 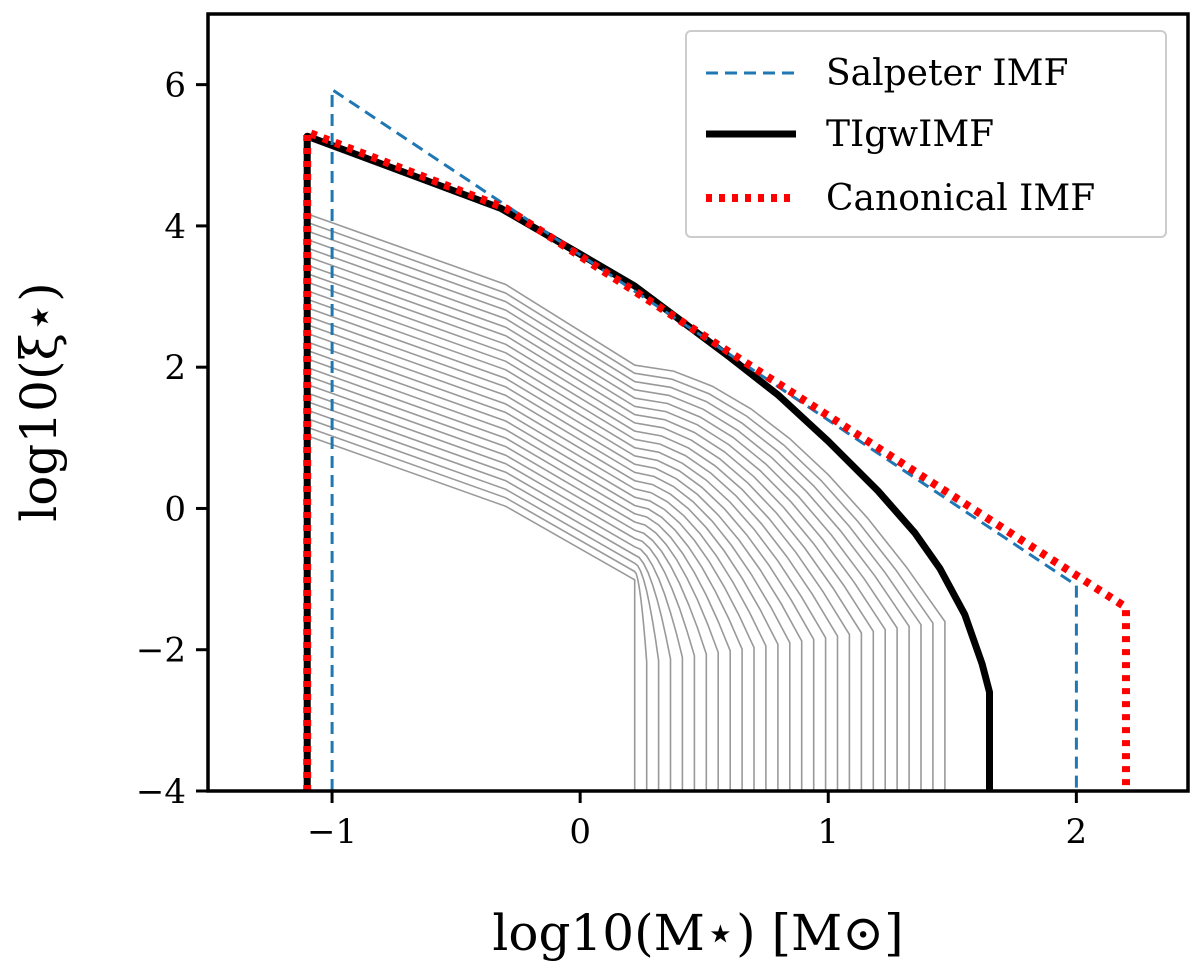 What do you see at coordinates (172, 439) in the screenshot?
I see `y-axis-ticks: −4 −2 0 2 4 6` at bounding box center [172, 439].